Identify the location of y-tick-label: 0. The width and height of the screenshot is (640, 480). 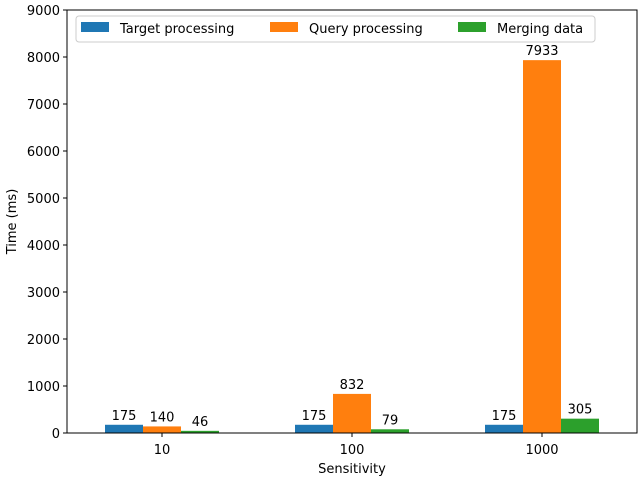
(56, 434).